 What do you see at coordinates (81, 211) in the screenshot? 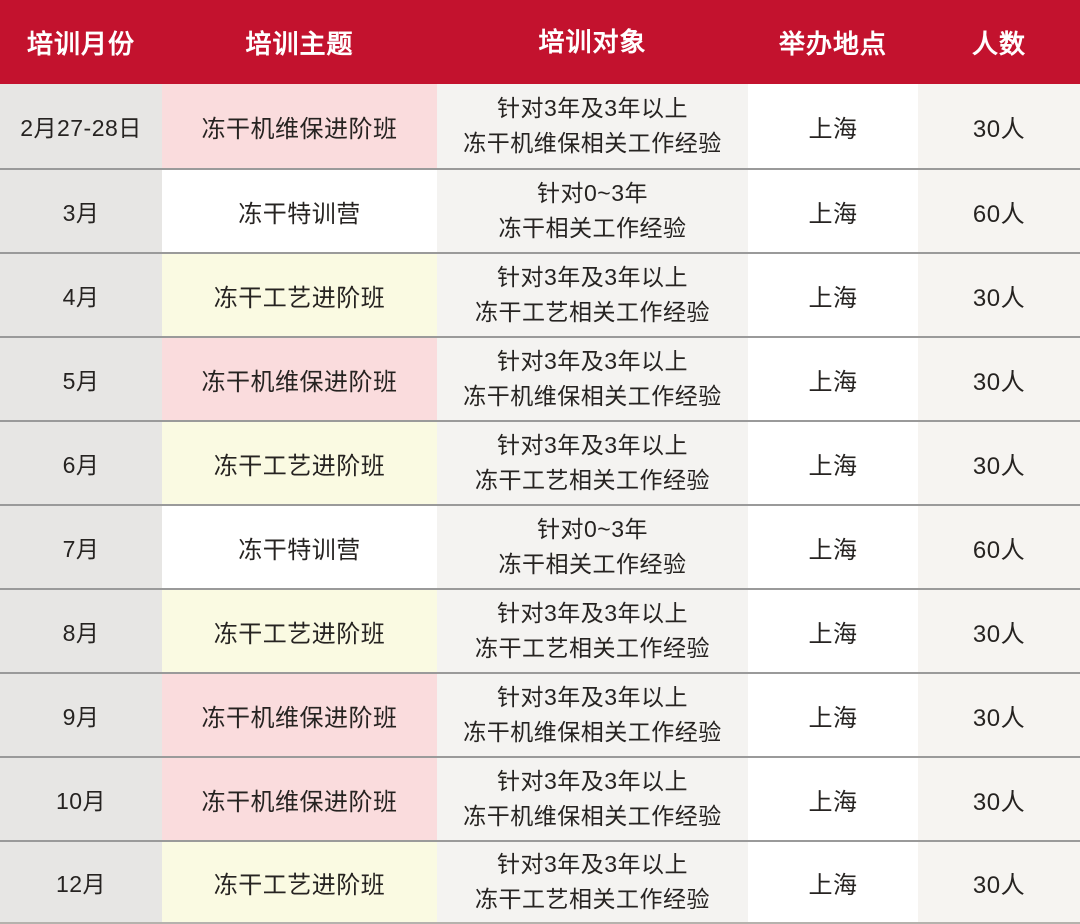
I see `cell-month: 3月` at bounding box center [81, 211].